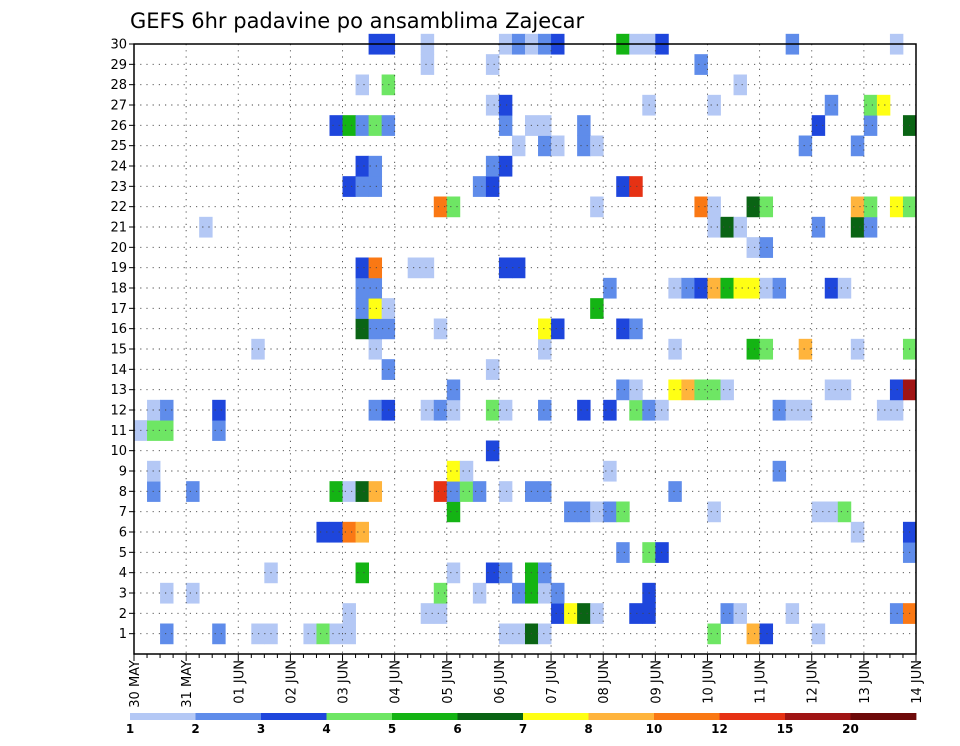 This screenshot has height=746, width=960. What do you see at coordinates (118, 45) in the screenshot?
I see `y-tick-label: 30` at bounding box center [118, 45].